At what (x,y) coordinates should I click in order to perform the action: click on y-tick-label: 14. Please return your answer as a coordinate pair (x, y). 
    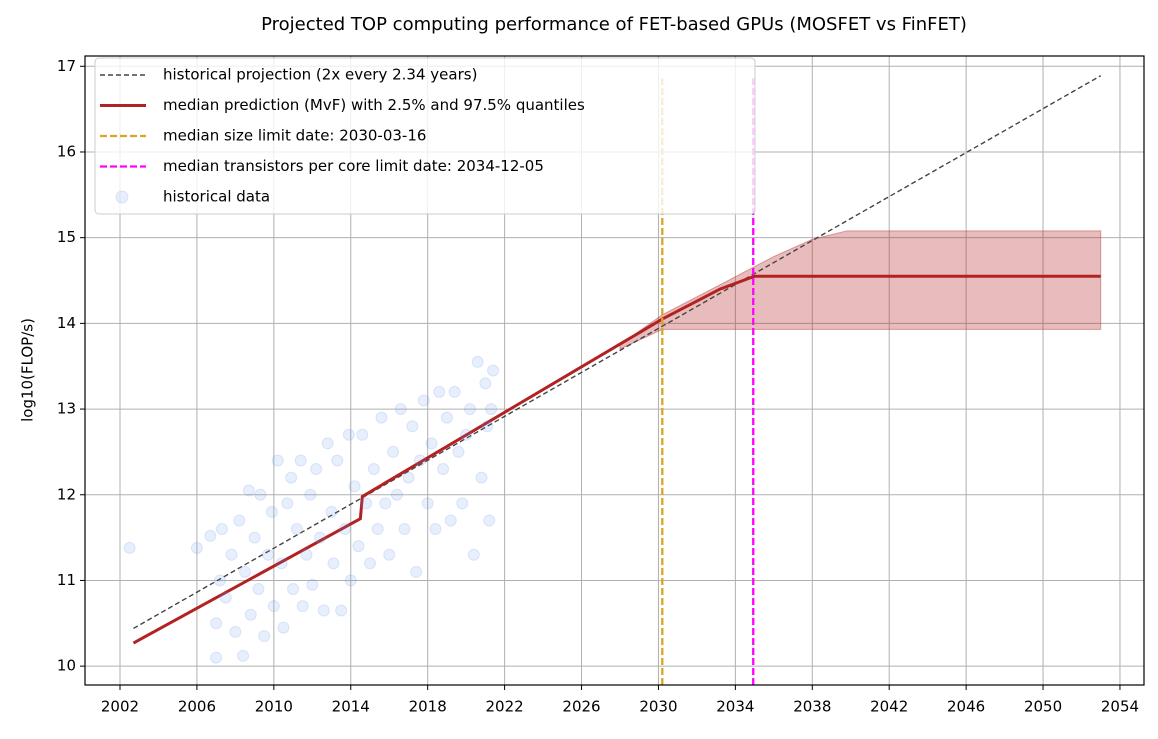
    Looking at the image, I should click on (66, 323).